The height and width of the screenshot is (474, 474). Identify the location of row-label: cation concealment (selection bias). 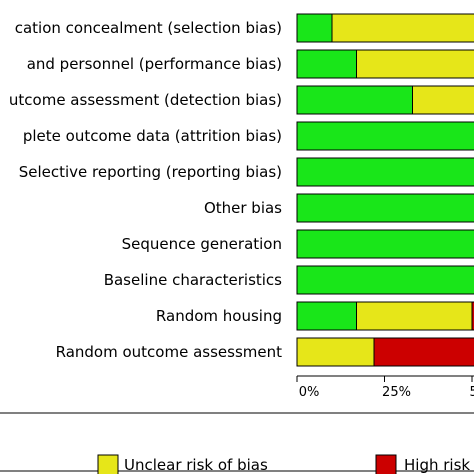
(148, 28).